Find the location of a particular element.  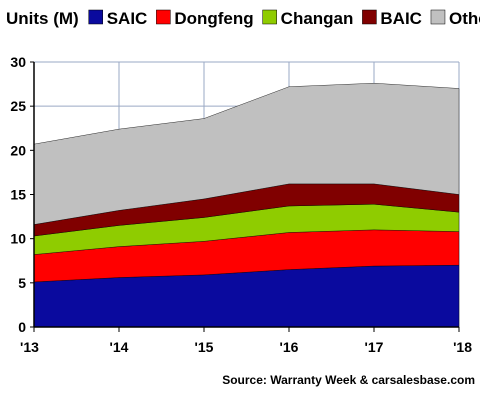

y-tick-label: 15 is located at coordinates (18, 195).